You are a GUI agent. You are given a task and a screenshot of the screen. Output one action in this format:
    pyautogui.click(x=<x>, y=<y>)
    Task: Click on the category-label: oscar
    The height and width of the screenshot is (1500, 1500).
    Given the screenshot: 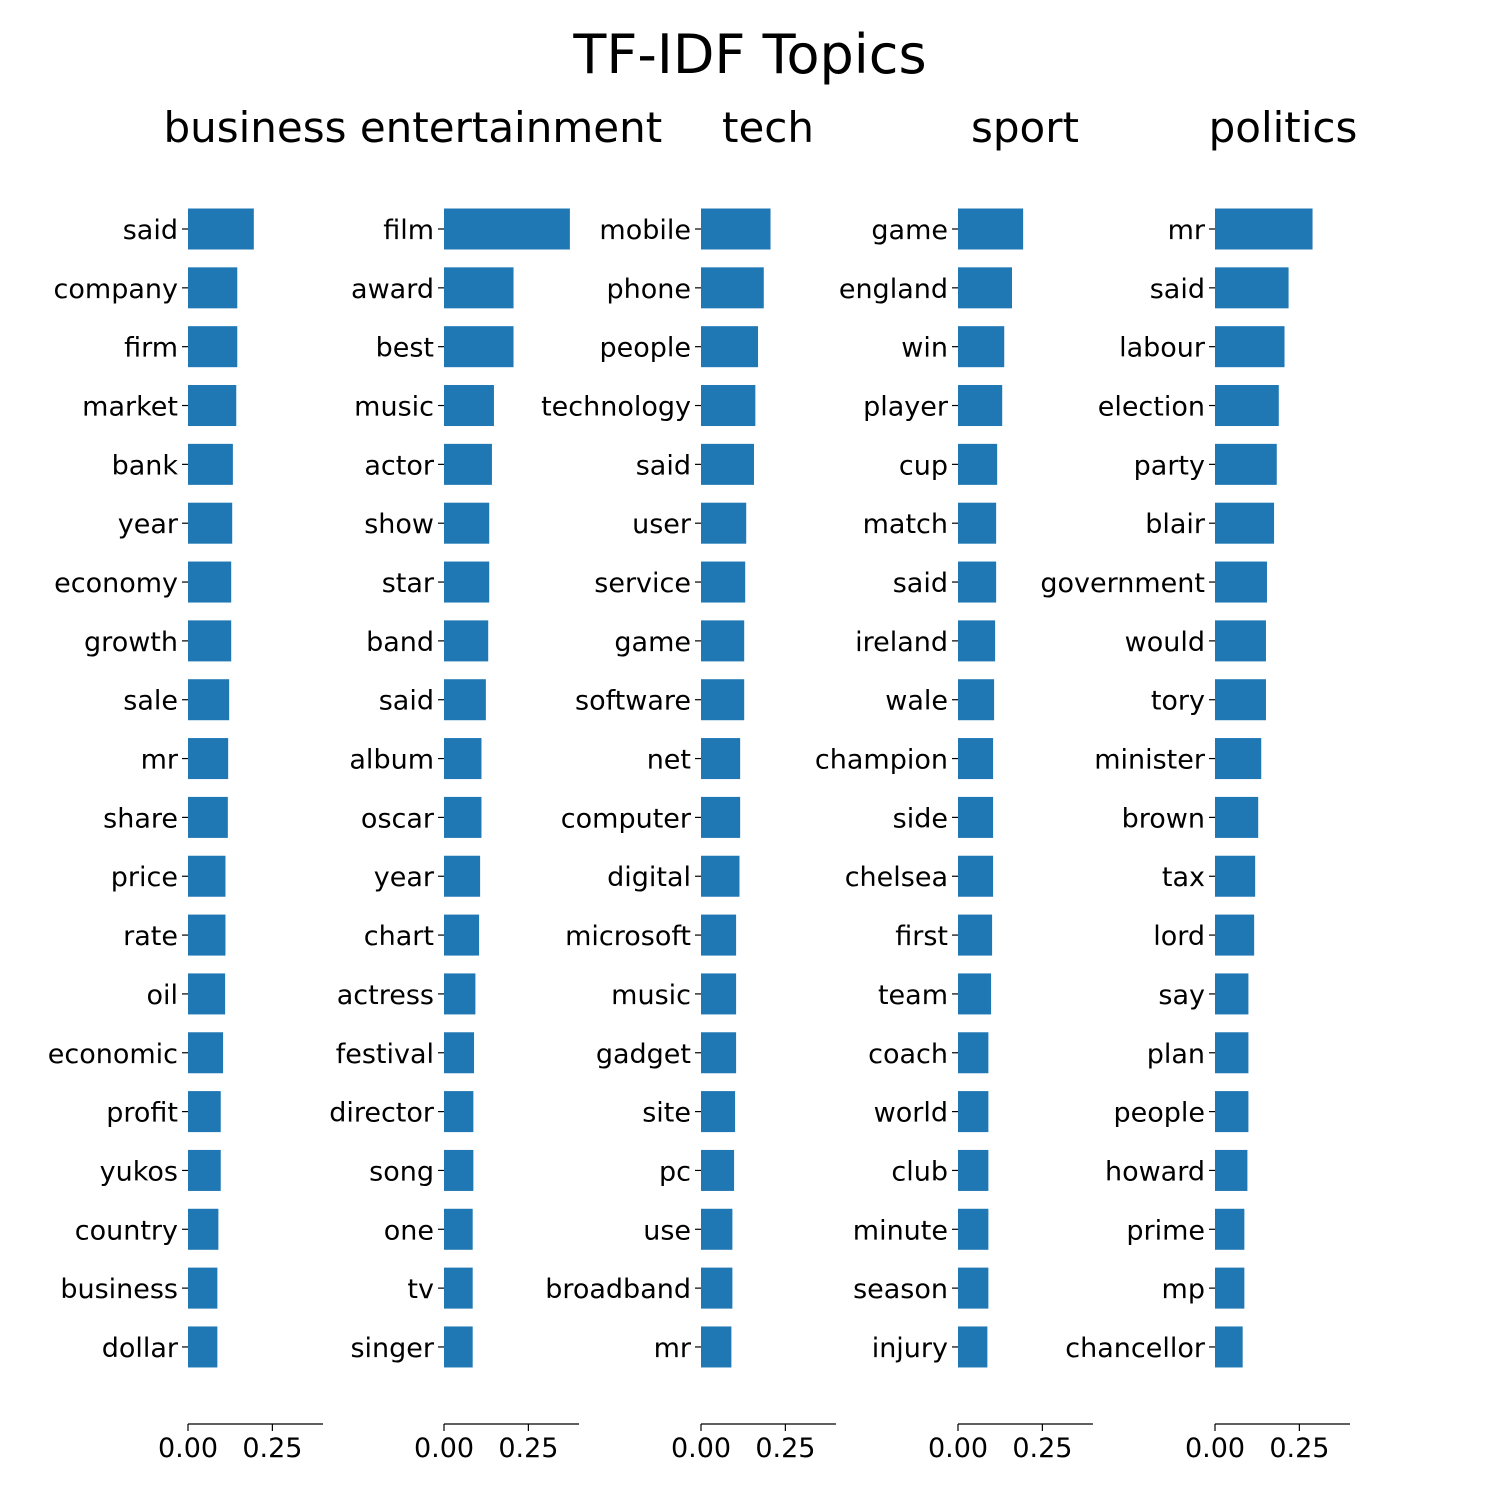 What is the action you would take?
    pyautogui.click(x=398, y=818)
    